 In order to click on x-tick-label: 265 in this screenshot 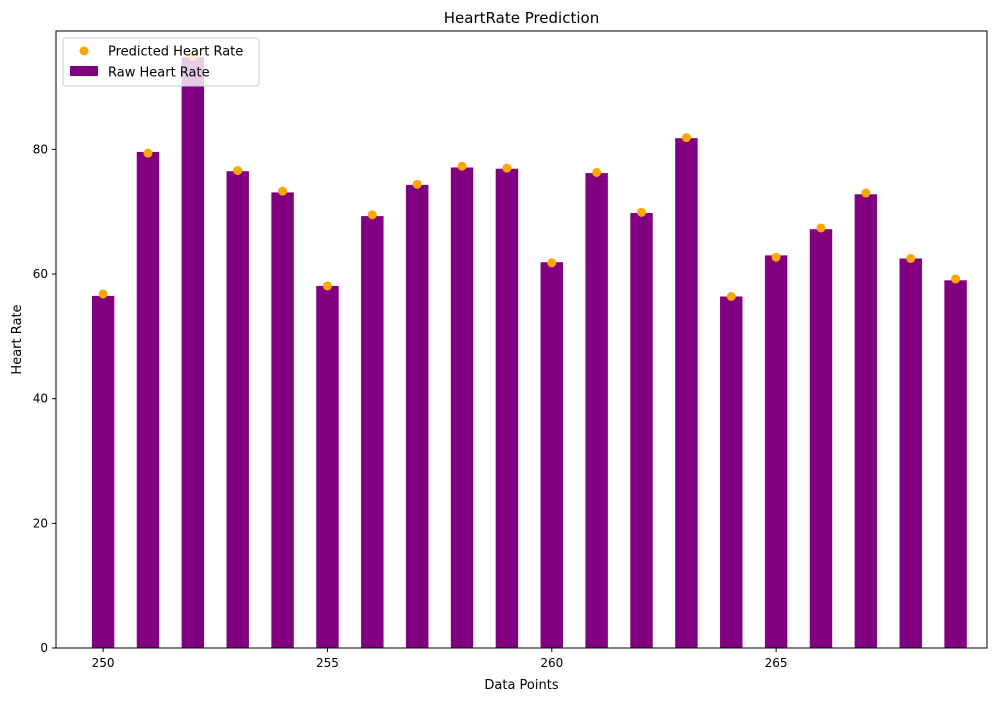, I will do `click(776, 663)`.